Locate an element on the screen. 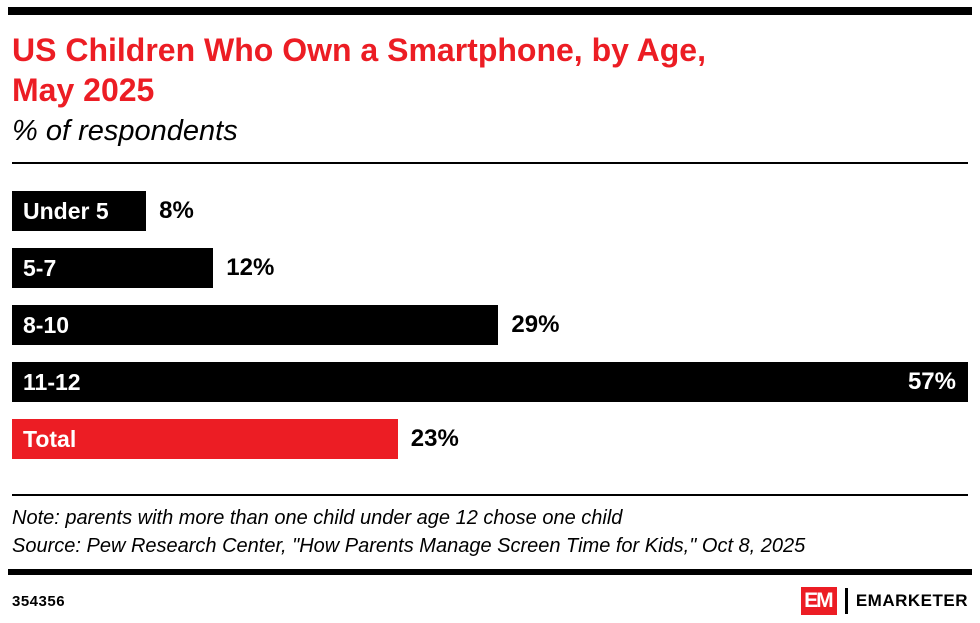  emarketer-wordmark: EMARKETER is located at coordinates (911, 601).